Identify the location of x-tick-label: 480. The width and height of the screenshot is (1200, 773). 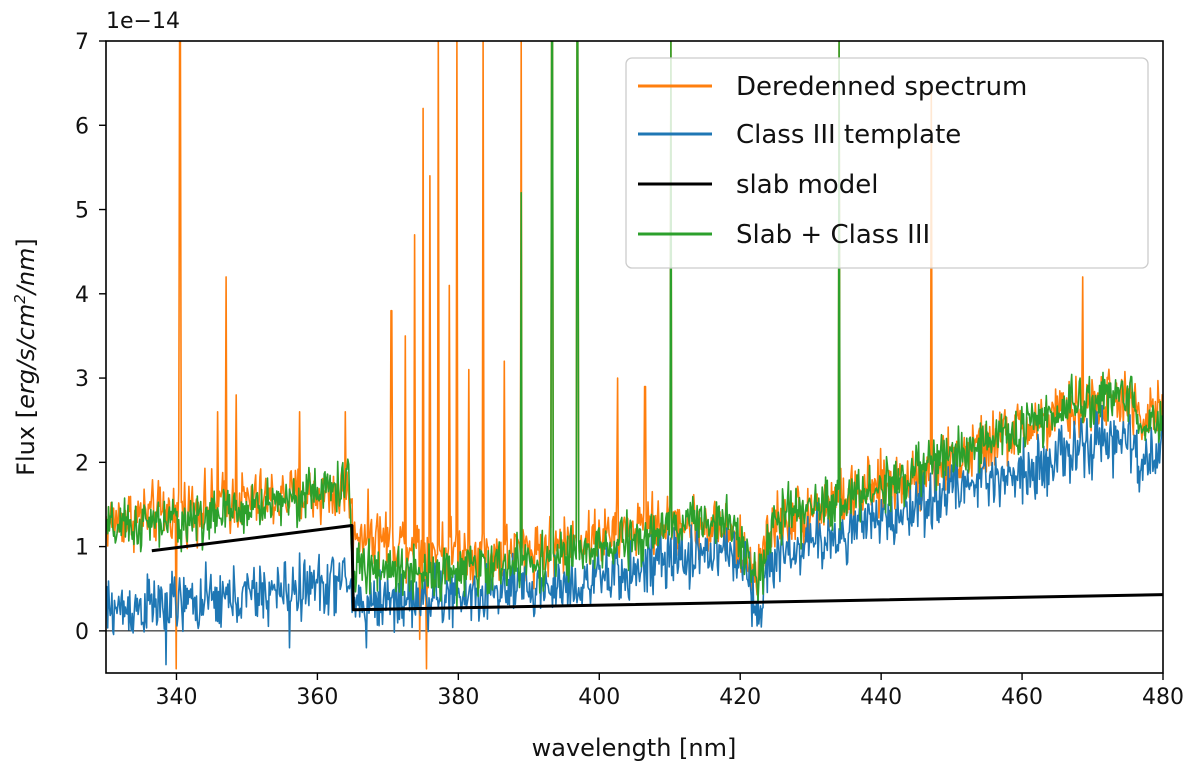
(1163, 697).